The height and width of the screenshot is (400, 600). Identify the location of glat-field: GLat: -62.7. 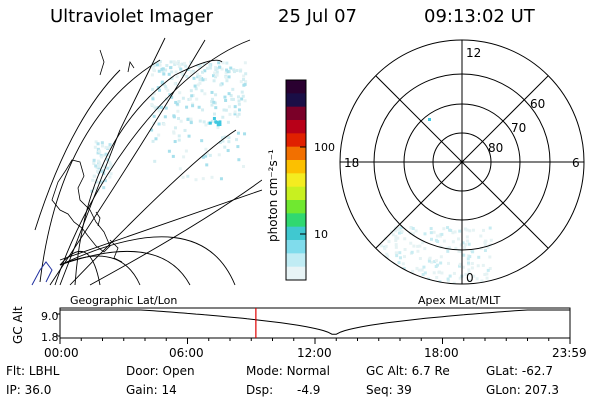
(519, 371).